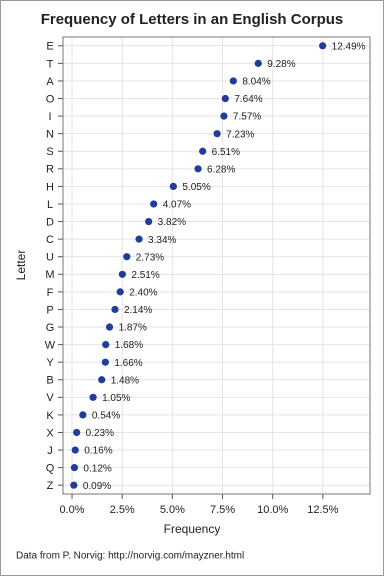 The height and width of the screenshot is (576, 384). I want to click on y-tick-label: B, so click(49, 381).